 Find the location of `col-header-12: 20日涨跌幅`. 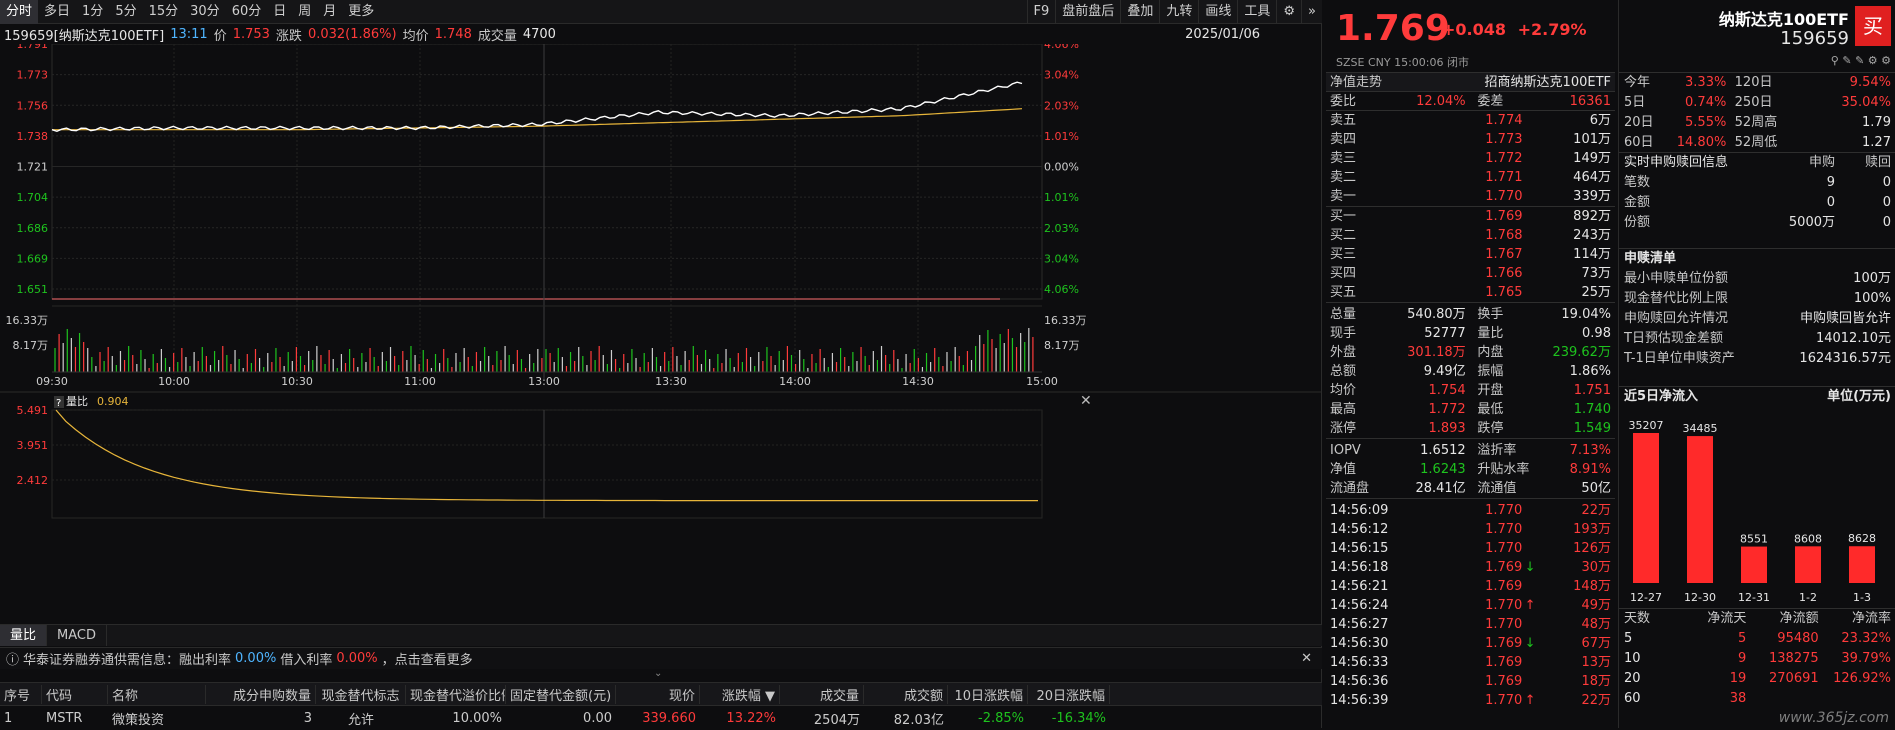

col-header-12: 20日涨跌幅 is located at coordinates (1069, 694).